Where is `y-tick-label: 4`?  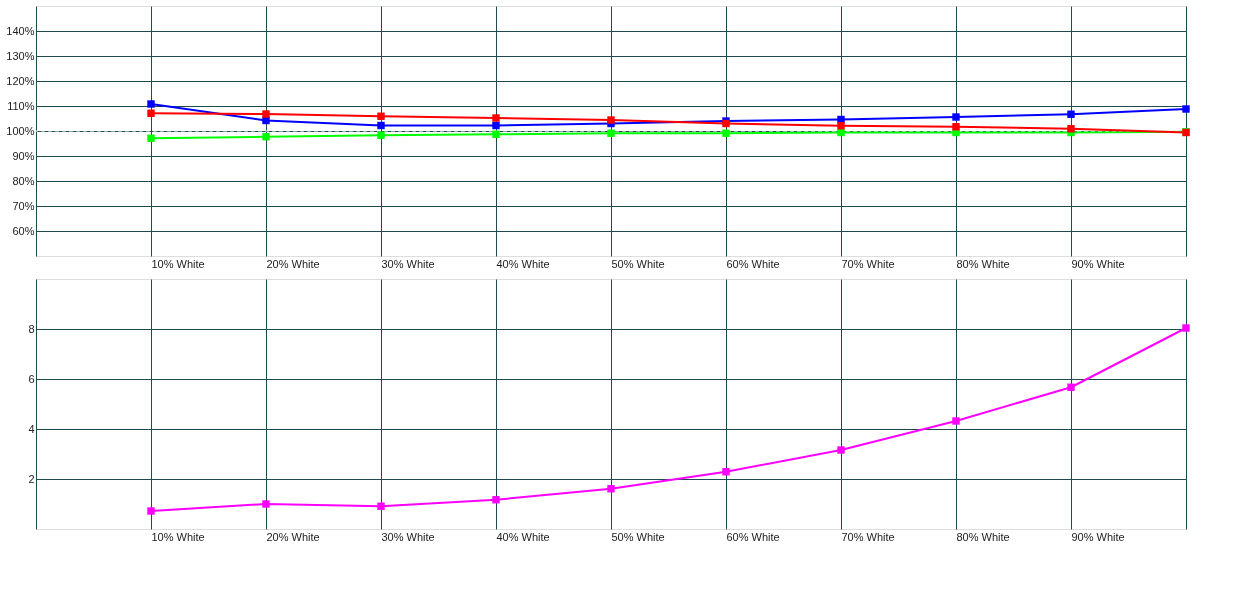 y-tick-label: 4 is located at coordinates (31, 428).